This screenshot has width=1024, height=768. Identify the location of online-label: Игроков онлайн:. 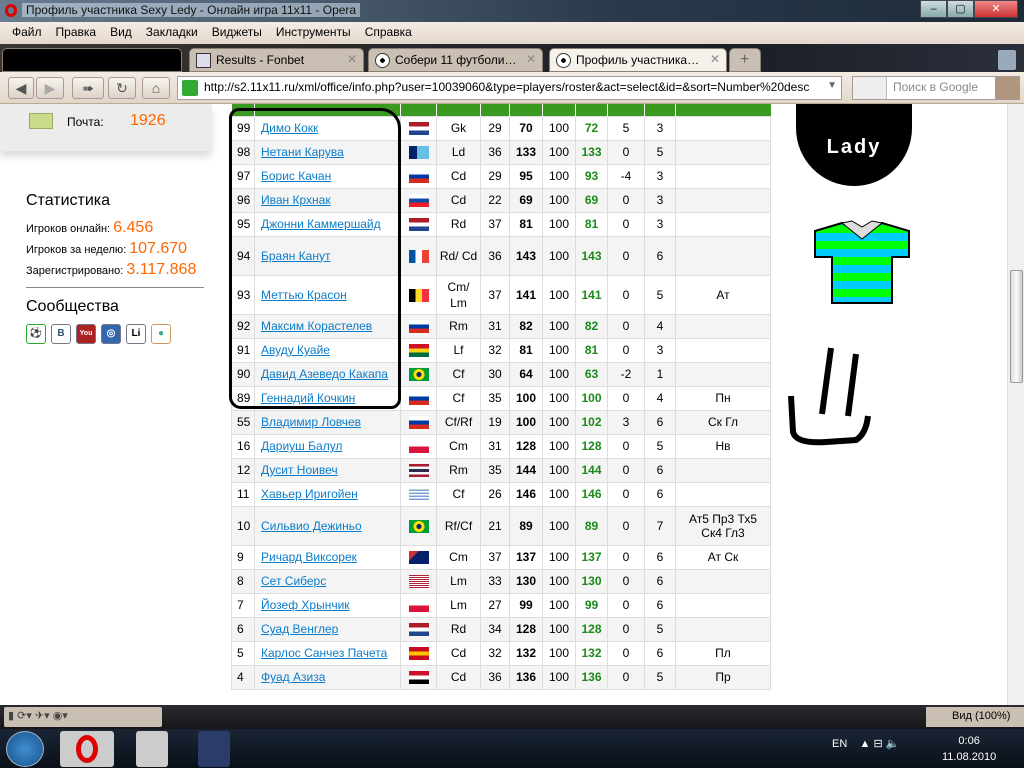
(68, 229).